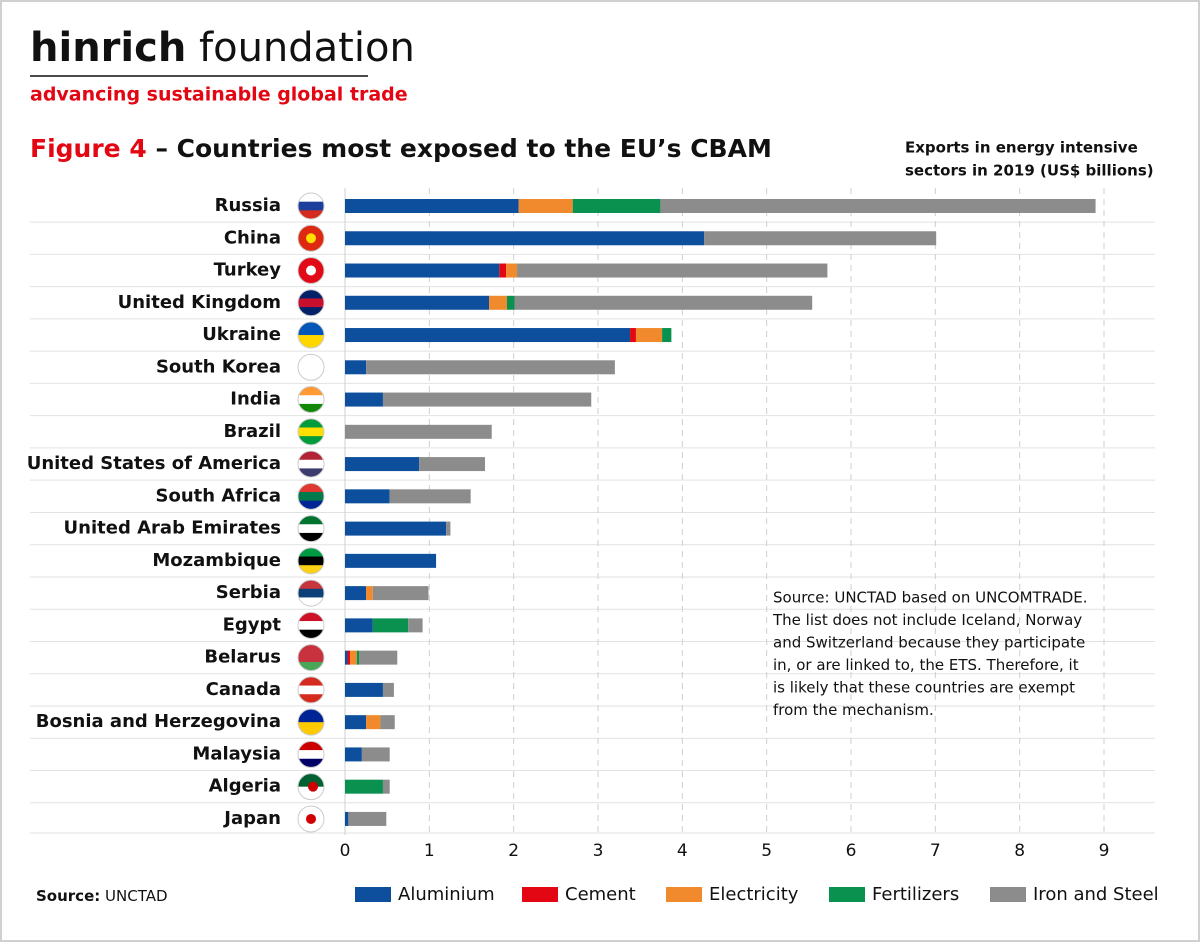 The height and width of the screenshot is (942, 1200). What do you see at coordinates (236, 753) in the screenshot?
I see `category-label: Malaysia` at bounding box center [236, 753].